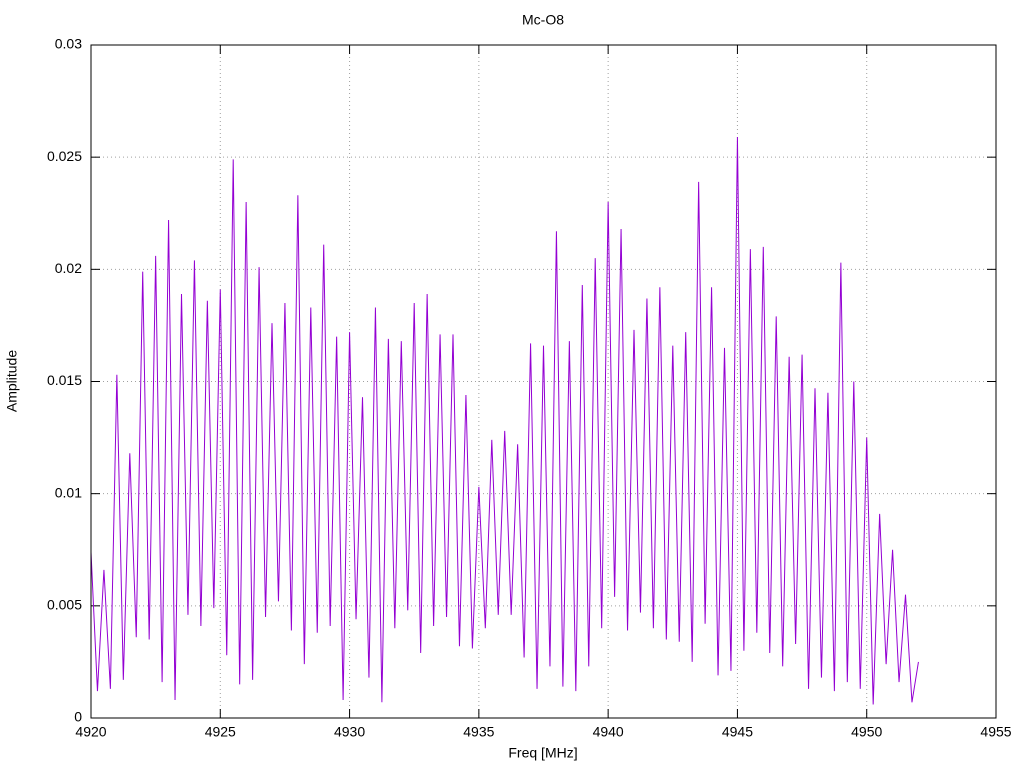 This screenshot has width=1024, height=768. What do you see at coordinates (78, 717) in the screenshot?
I see `y-tick-label: 0` at bounding box center [78, 717].